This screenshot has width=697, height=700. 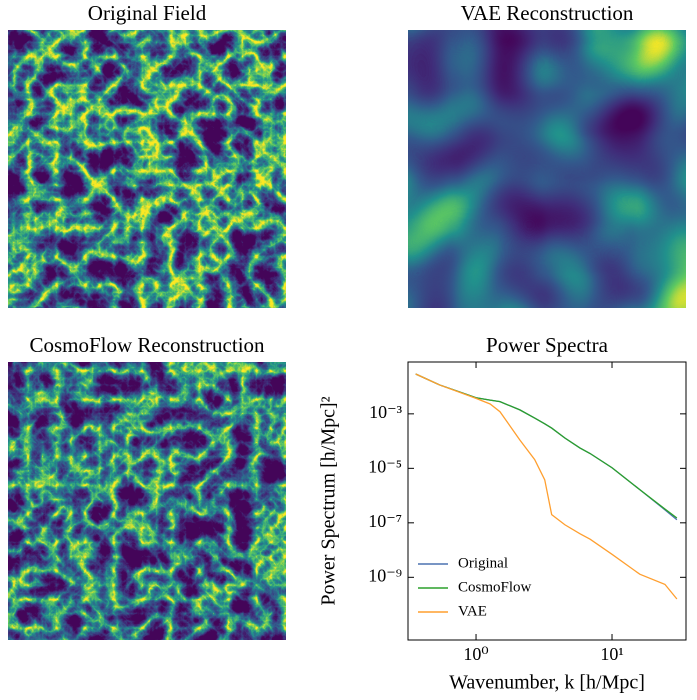 I want to click on y-tick-label: 10⁻⁵, so click(x=385, y=466).